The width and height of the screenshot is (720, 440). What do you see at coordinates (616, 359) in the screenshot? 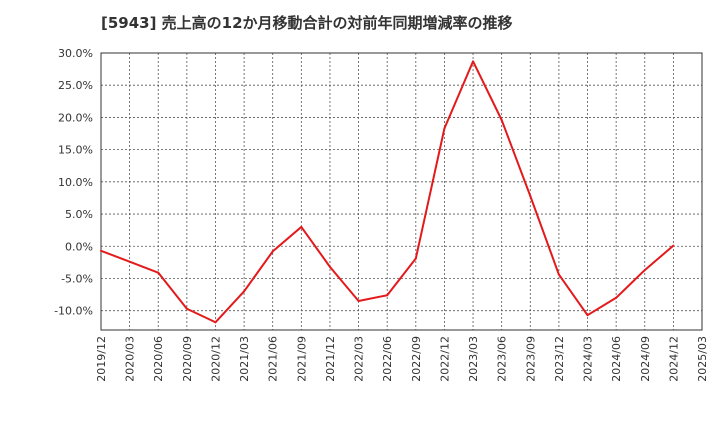
I see `x-tick-label: 2024/06` at bounding box center [616, 359].